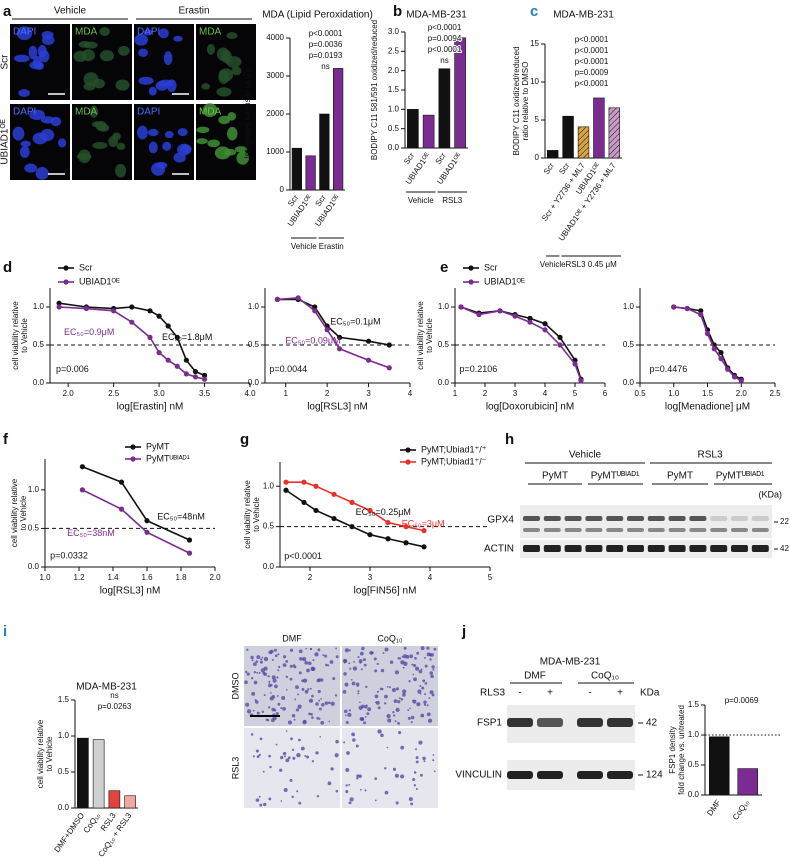  I want to click on legend-marker, so click(133, 459).